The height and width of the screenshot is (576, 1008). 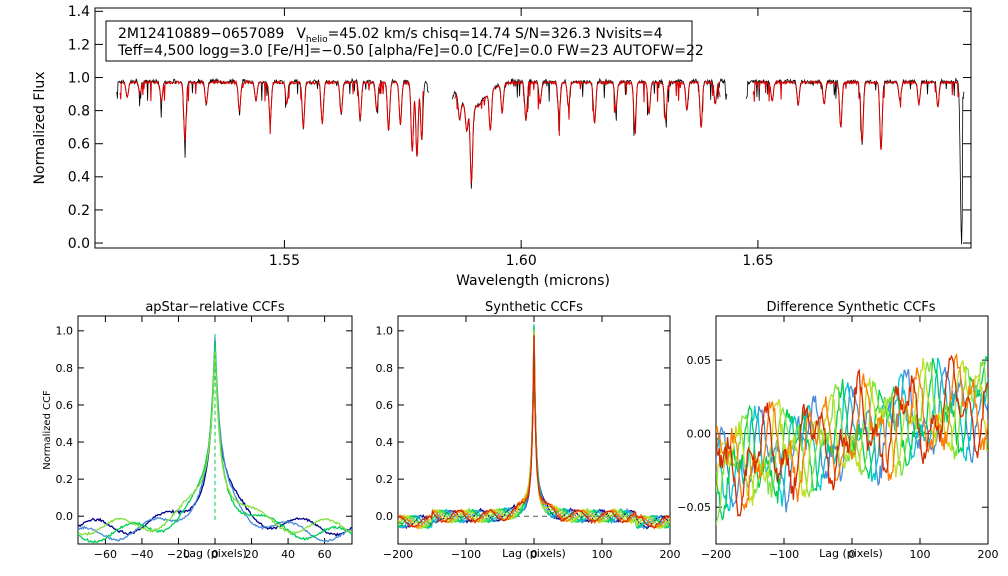 I want to click on synthetic-ccf-axes: −200 −100 0 100 200 0.0 0.2 0.4 0.6 0.8 1.0, so click(x=528, y=438).